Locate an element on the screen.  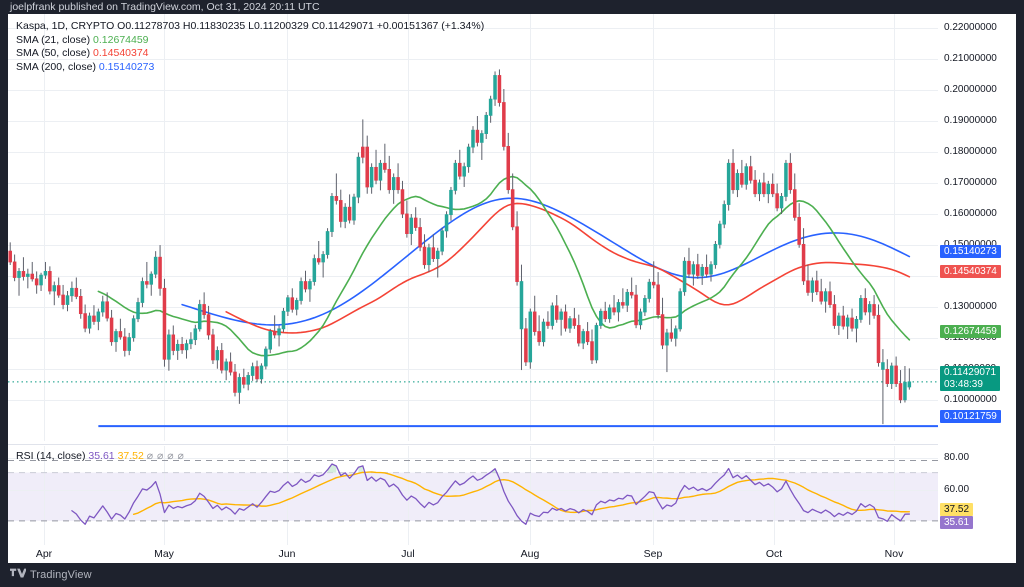
rsi-ma-badge: 37.52 is located at coordinates (957, 509).